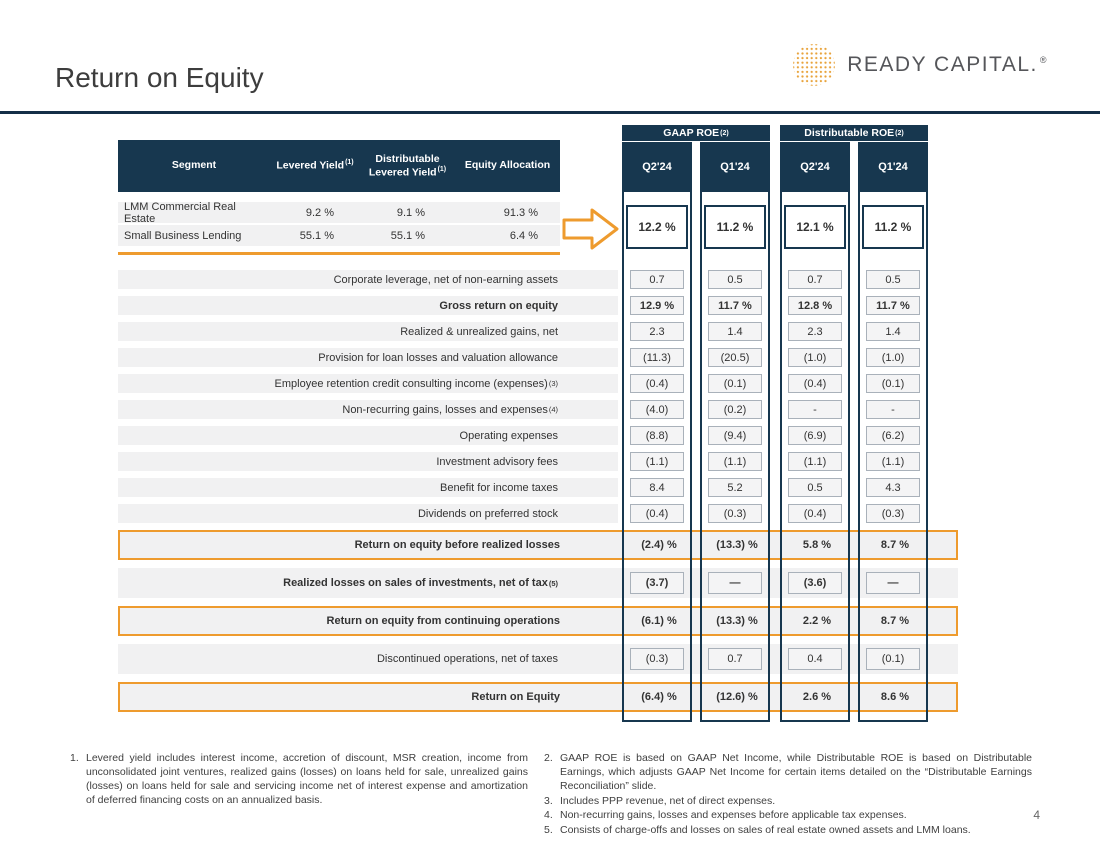 The image size is (1100, 849). I want to click on recon-row: Operating expenses (8.8) (9.4) (6.9) (6.2), so click(538, 435).